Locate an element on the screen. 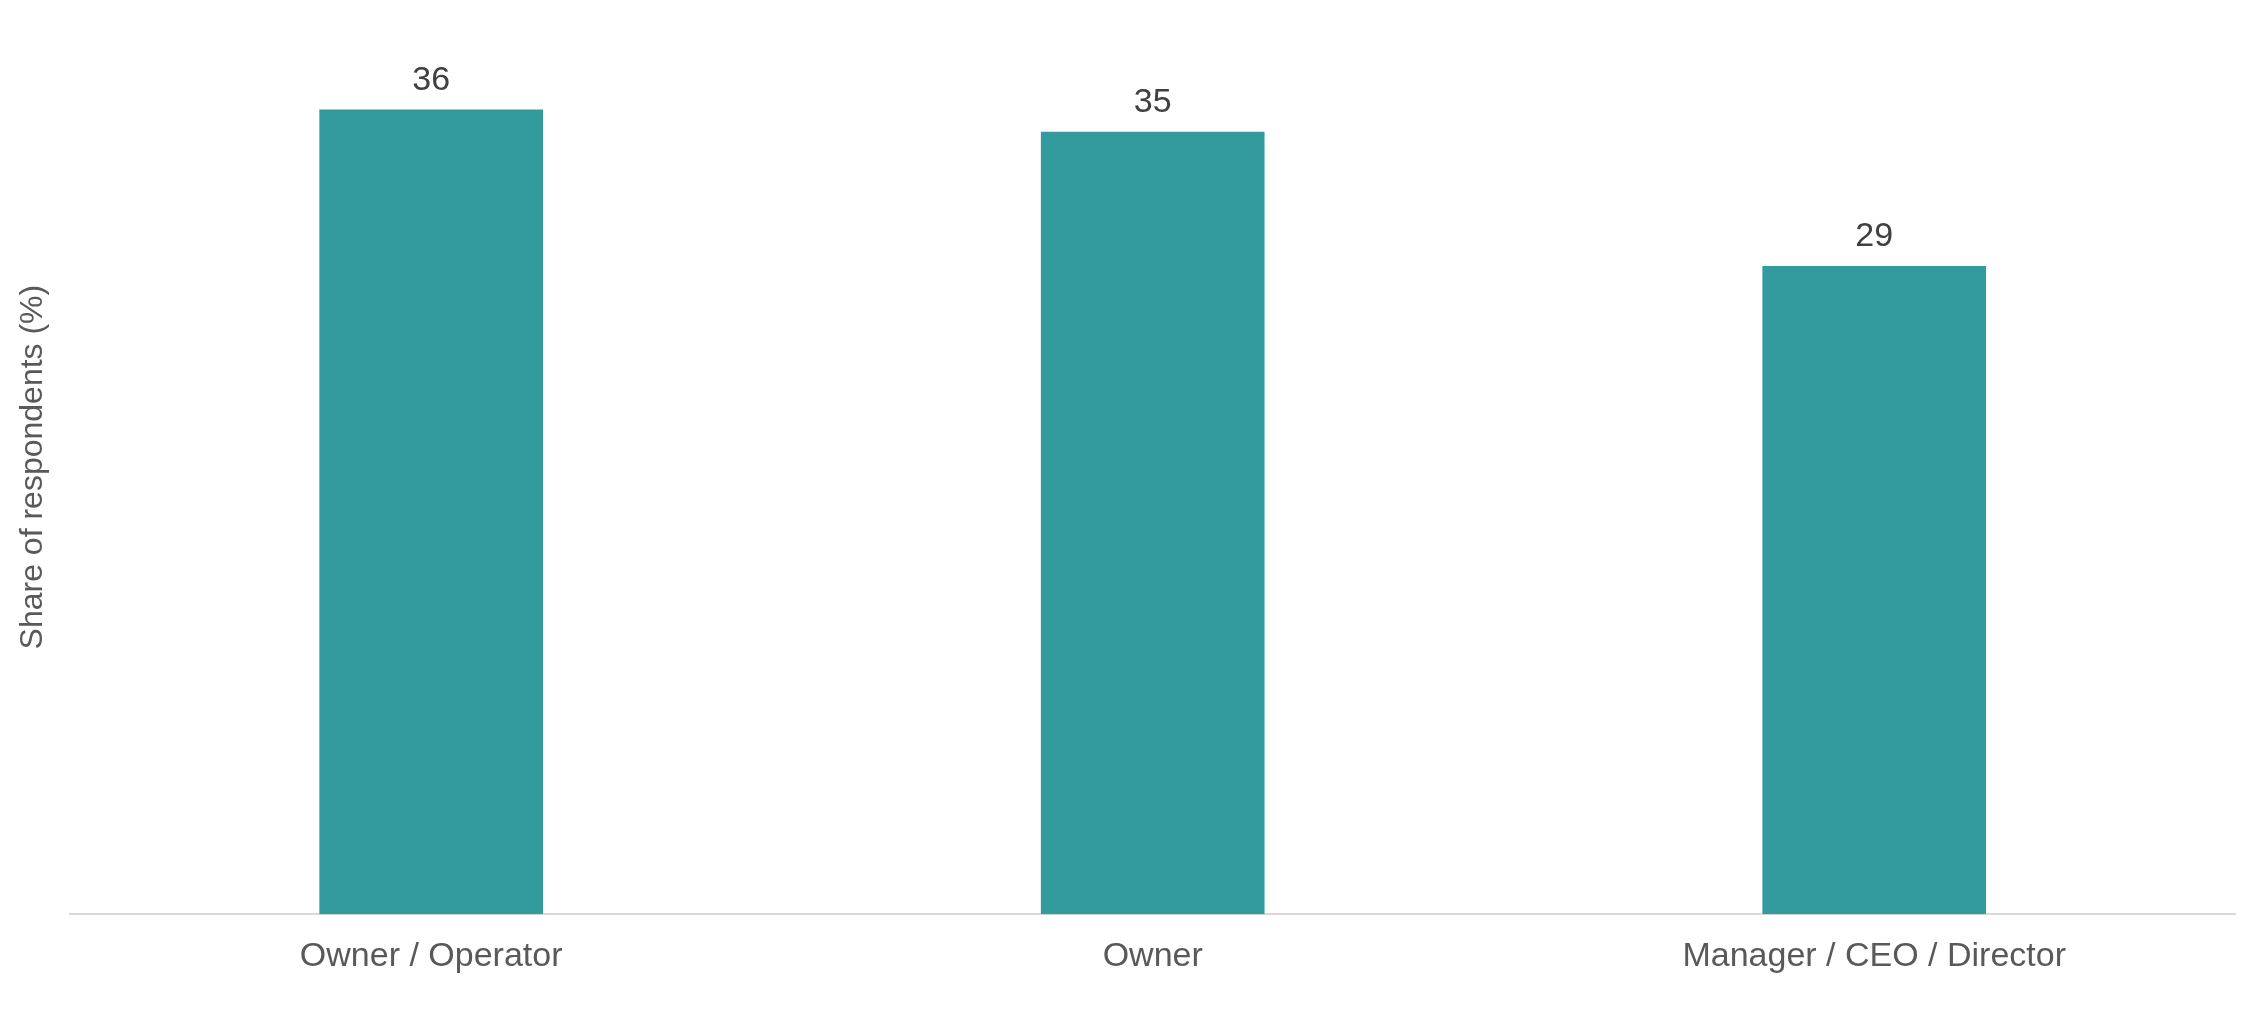 Image resolution: width=2247 pixels, height=1019 pixels. data-label: 29 is located at coordinates (1874, 234).